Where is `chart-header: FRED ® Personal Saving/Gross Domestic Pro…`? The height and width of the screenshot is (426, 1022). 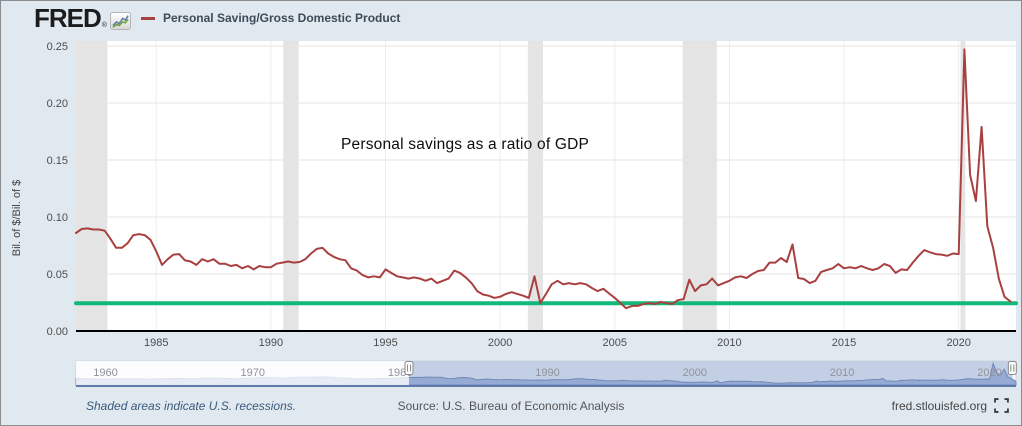 chart-header: FRED ® Personal Saving/Gross Domestic Pro… is located at coordinates (511, 18).